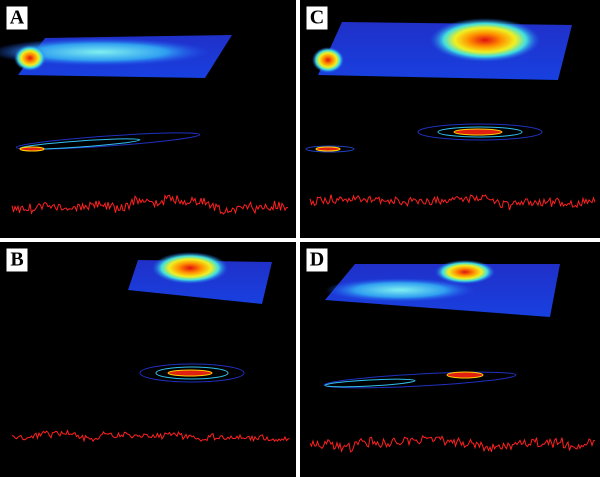  I want to click on panel-label: C, so click(317, 18).